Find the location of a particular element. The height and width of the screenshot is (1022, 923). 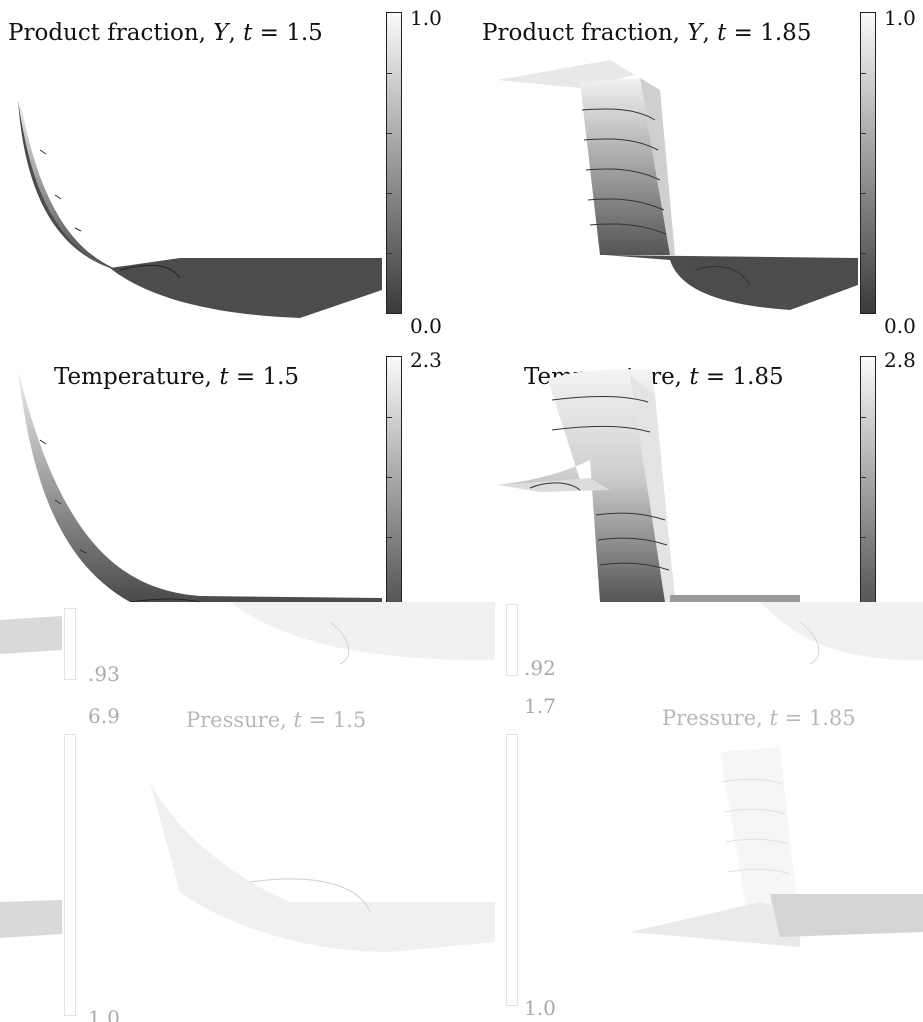

colorbar-max-label: 2.3 is located at coordinates (426, 360).